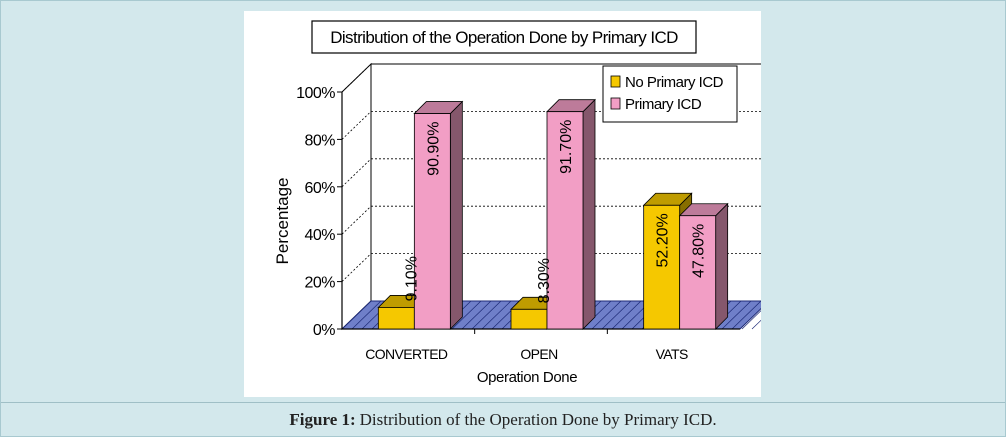 The image size is (1006, 437). Describe the element at coordinates (411, 278) in the screenshot. I see `data-label: 9.10%` at that location.